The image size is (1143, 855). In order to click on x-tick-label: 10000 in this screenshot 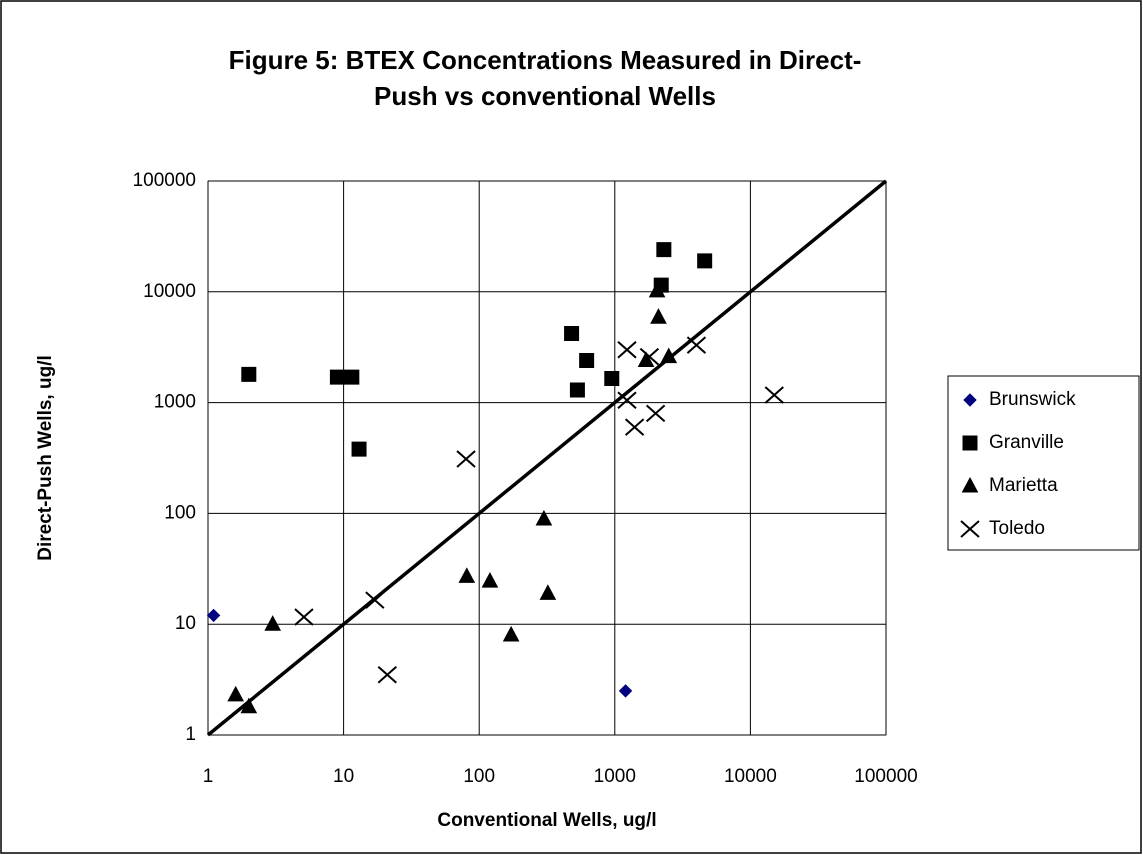, I will do `click(750, 776)`.